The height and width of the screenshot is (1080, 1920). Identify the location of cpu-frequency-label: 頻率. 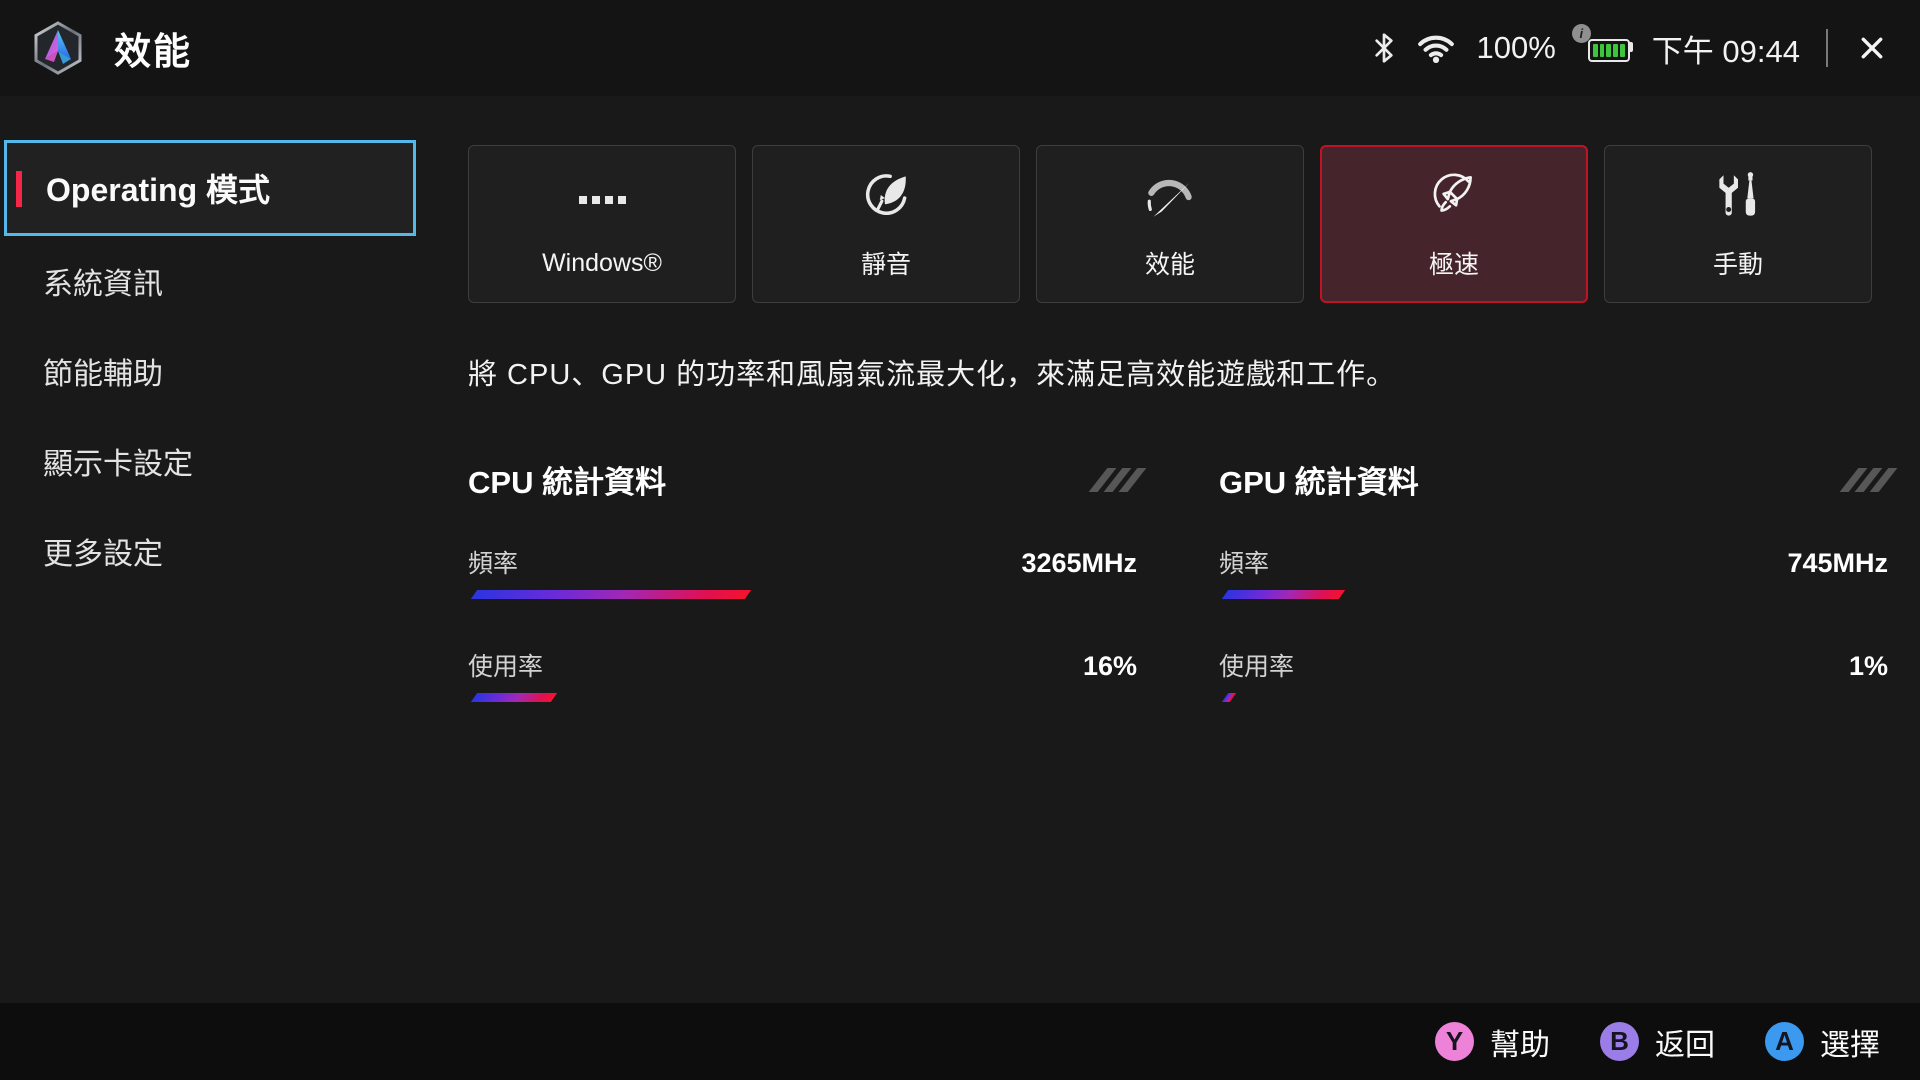
(493, 564).